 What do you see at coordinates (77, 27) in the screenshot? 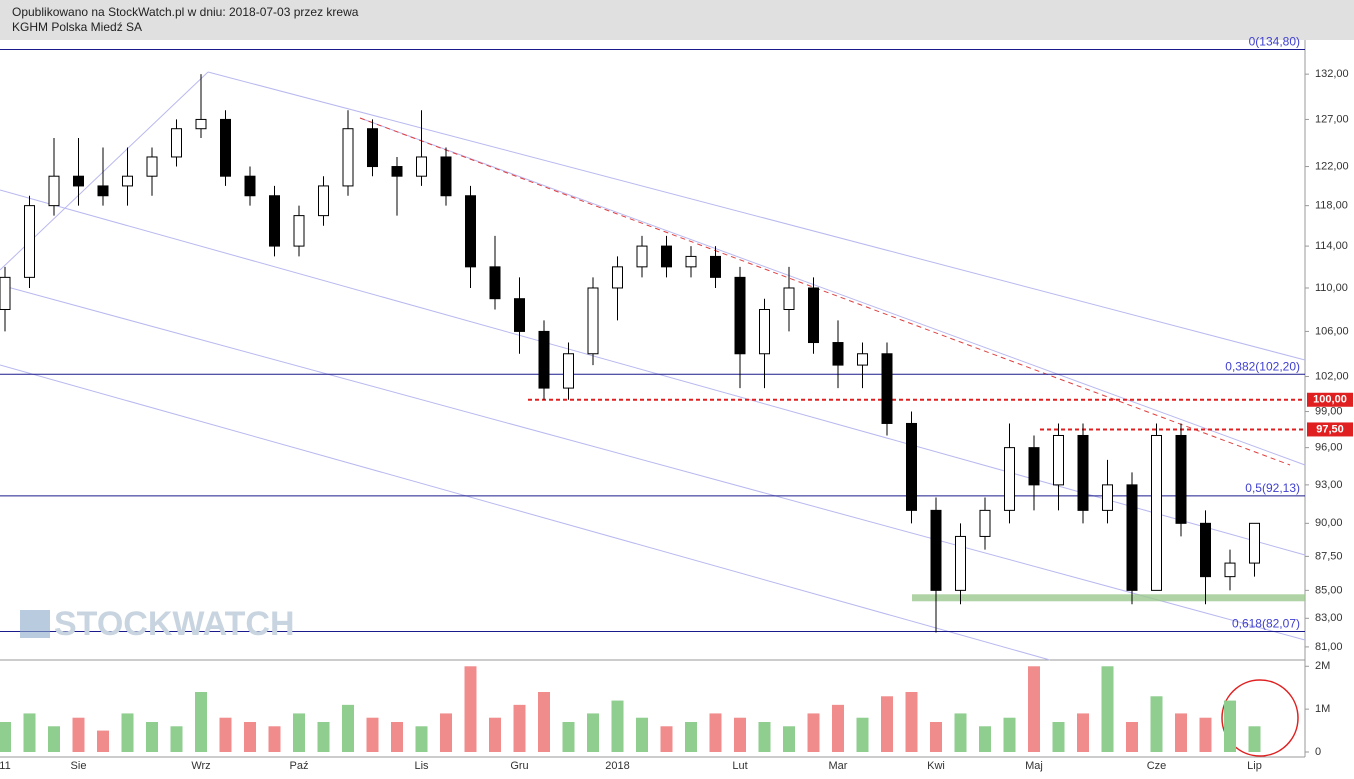
I see `header-line: KGHM Polska Miedź SA` at bounding box center [77, 27].